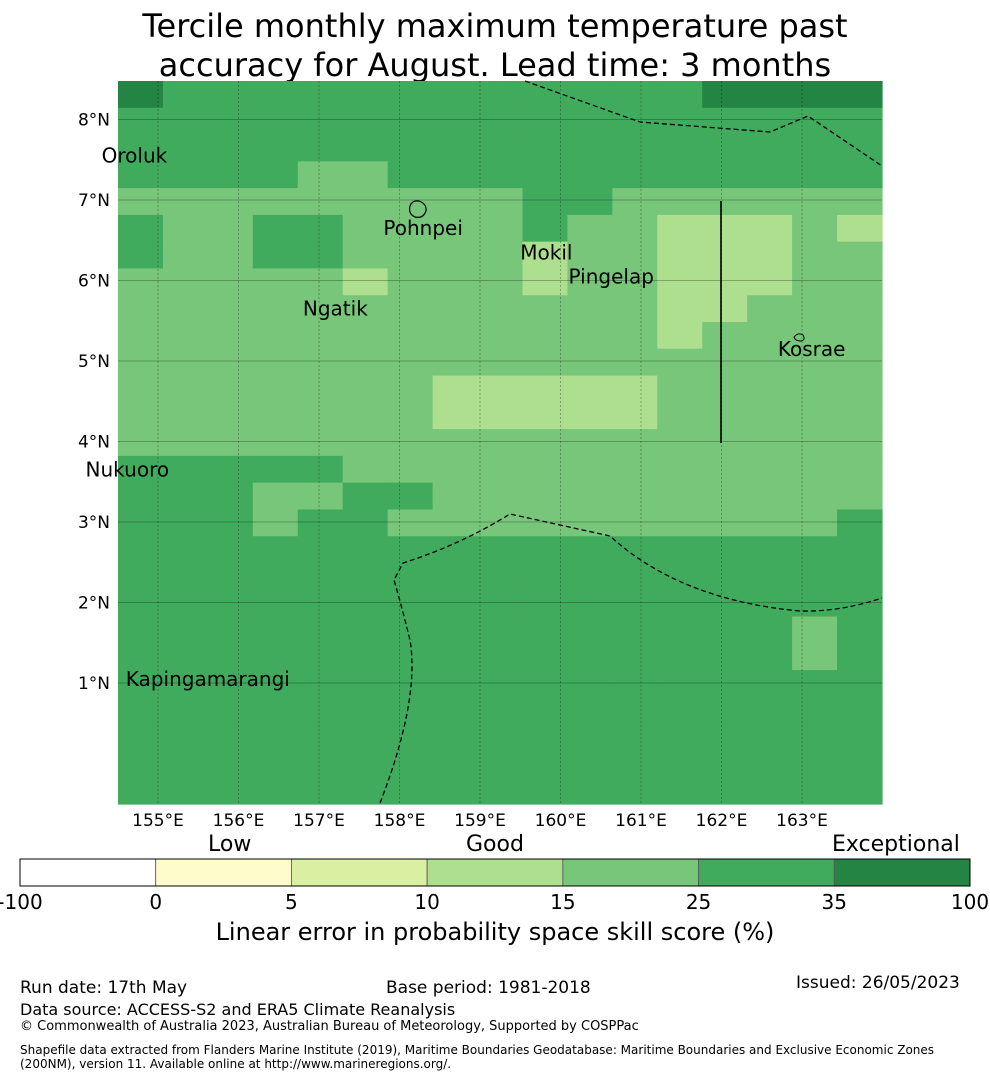 The width and height of the screenshot is (990, 1080). Describe the element at coordinates (641, 821) in the screenshot. I see `longitude-tick-label: 161°E` at that location.